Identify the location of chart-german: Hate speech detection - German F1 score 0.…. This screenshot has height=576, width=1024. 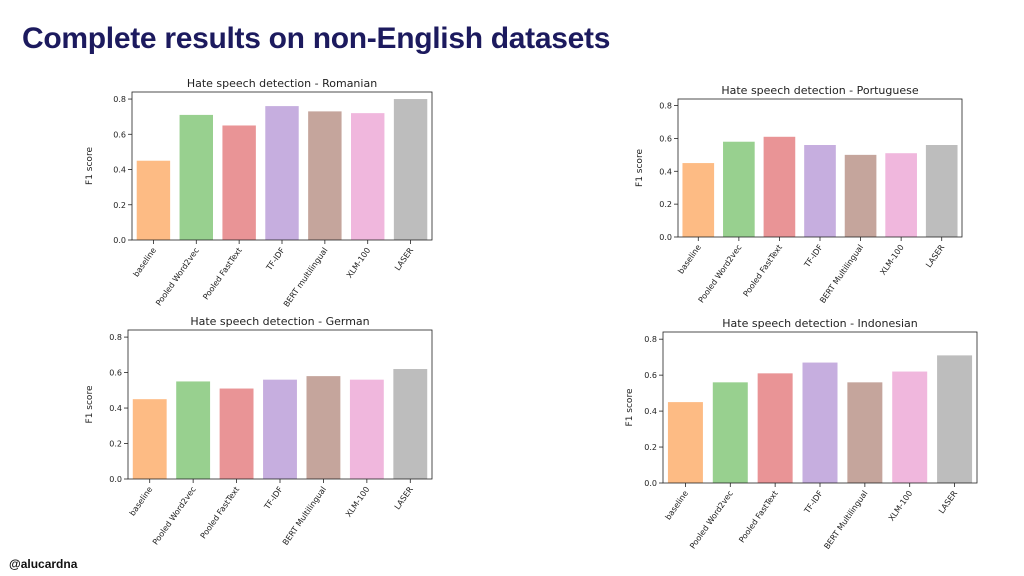
(259, 431).